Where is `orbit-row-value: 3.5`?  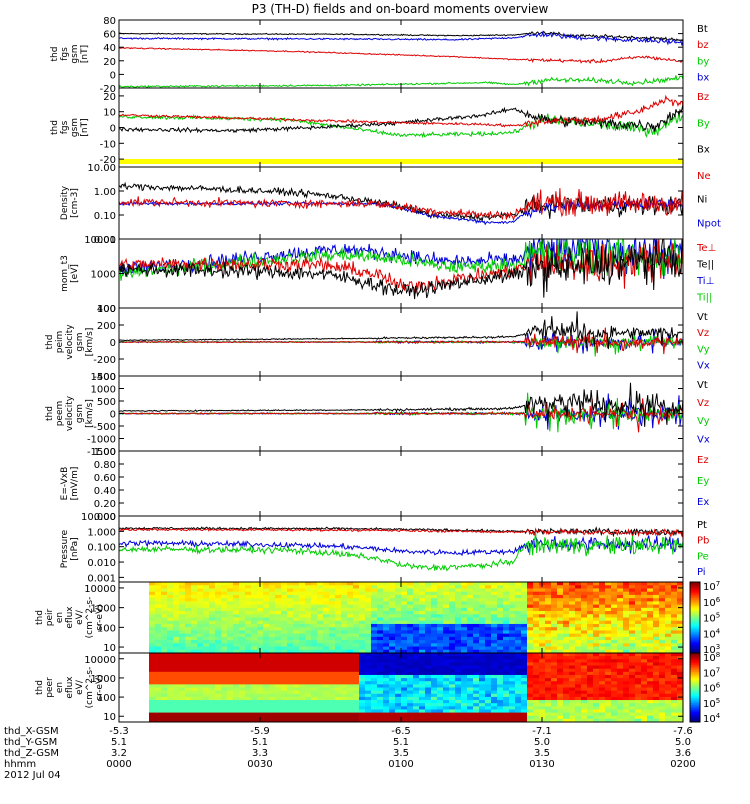
orbit-row-value: 3.5 is located at coordinates (542, 753).